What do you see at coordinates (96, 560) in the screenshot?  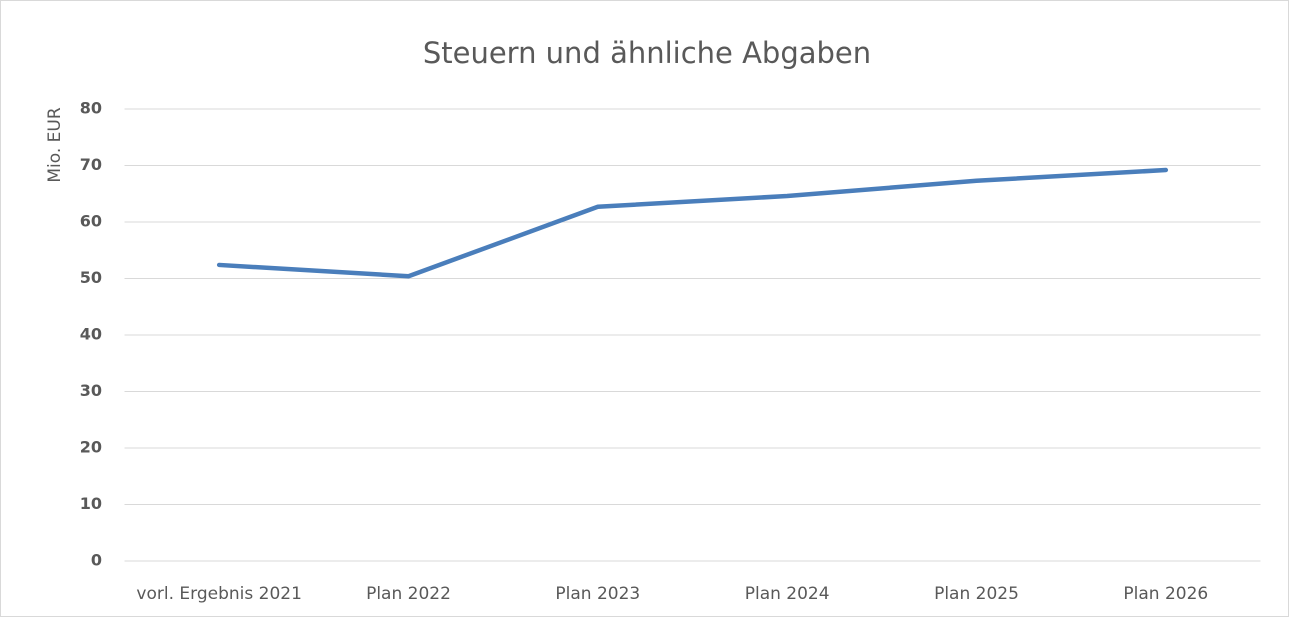 I see `y-tick-label: 0` at bounding box center [96, 560].